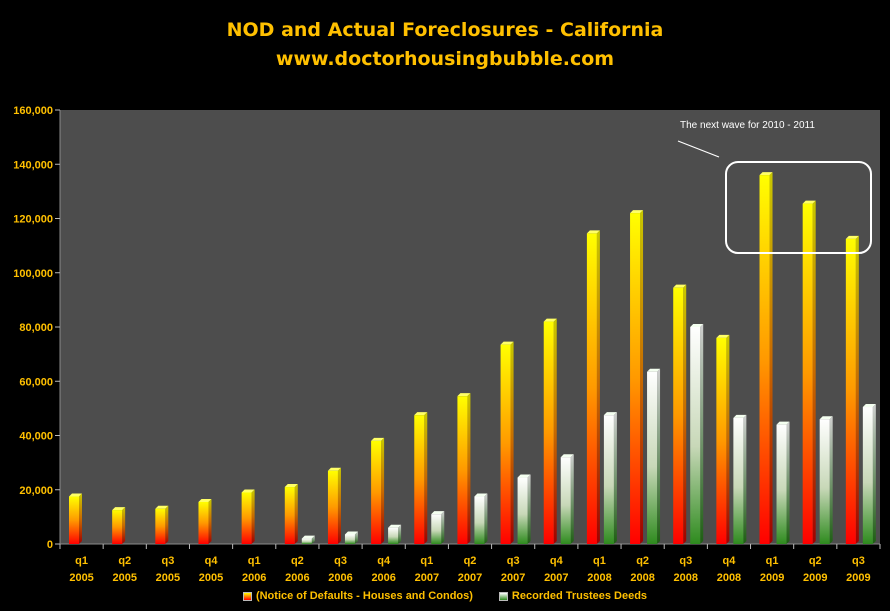 Image resolution: width=890 pixels, height=611 pixels. I want to click on y-tick-label: 120,000, so click(33, 220).